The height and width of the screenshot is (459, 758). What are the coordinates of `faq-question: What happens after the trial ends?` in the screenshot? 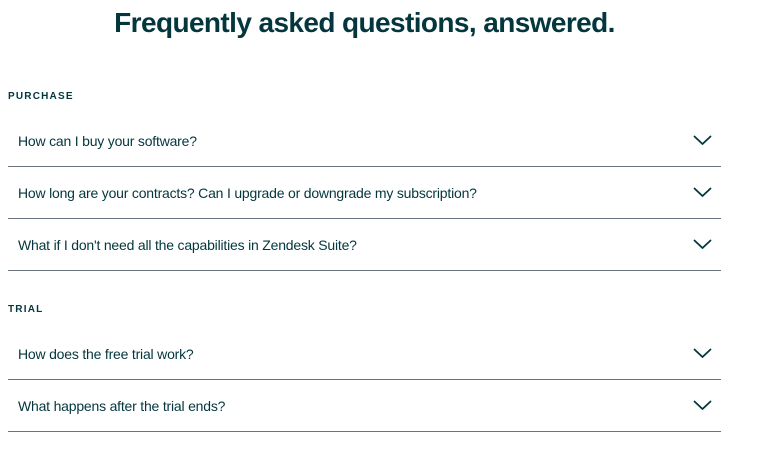 It's located at (122, 405).